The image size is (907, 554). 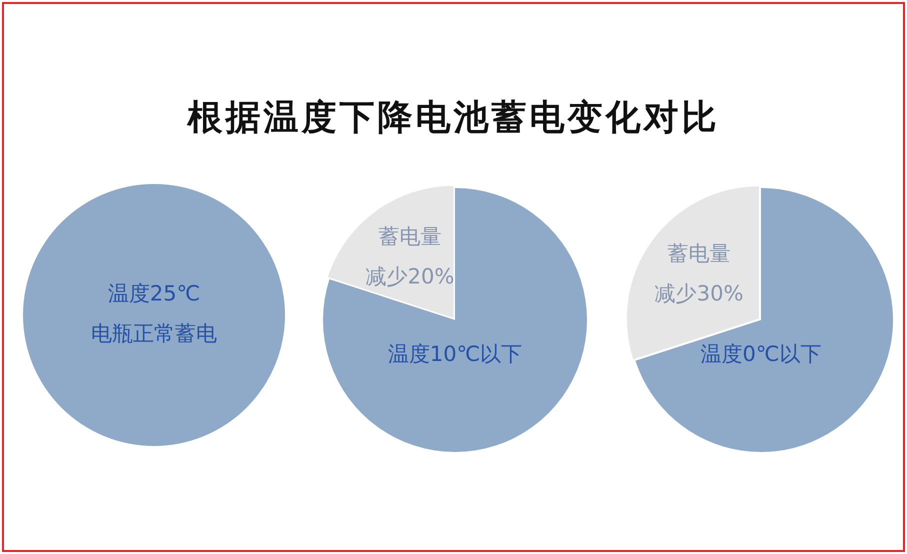 I want to click on data-label: 减少30%, so click(x=699, y=293).